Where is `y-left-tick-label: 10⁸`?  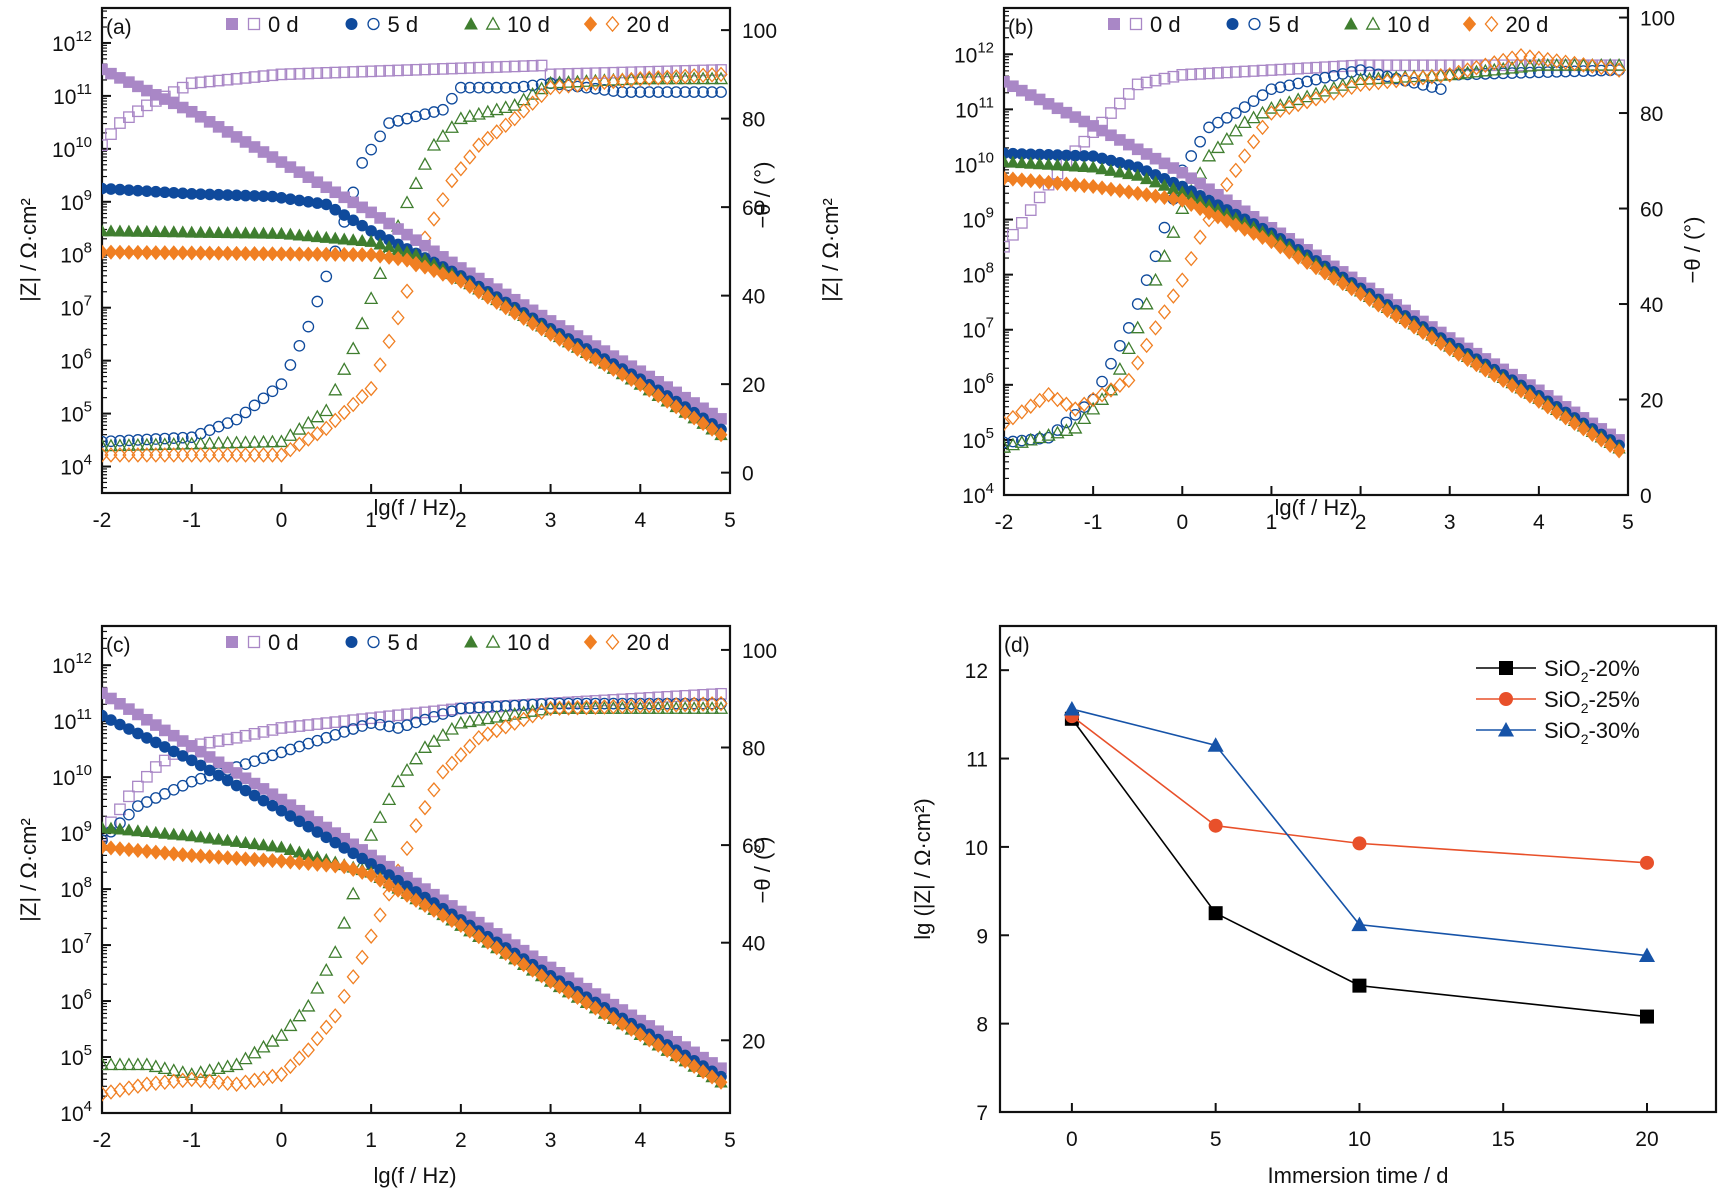
y-left-tick-label: 10⁸ is located at coordinates (76, 888).